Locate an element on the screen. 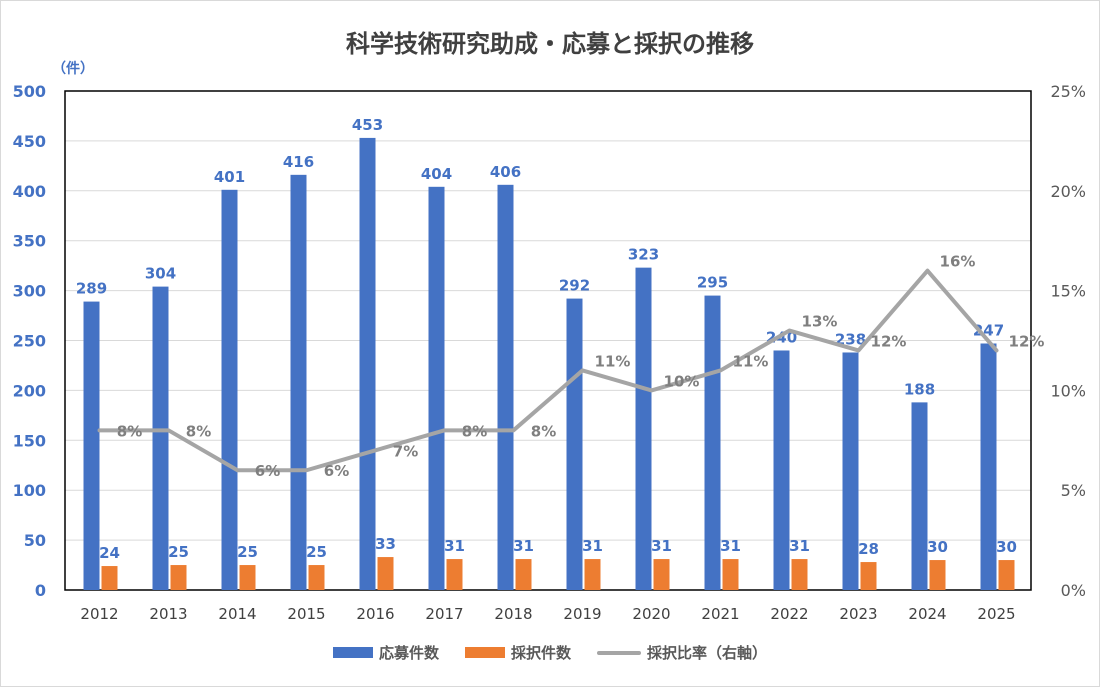  legend-swatch-applications is located at coordinates (352, 652).